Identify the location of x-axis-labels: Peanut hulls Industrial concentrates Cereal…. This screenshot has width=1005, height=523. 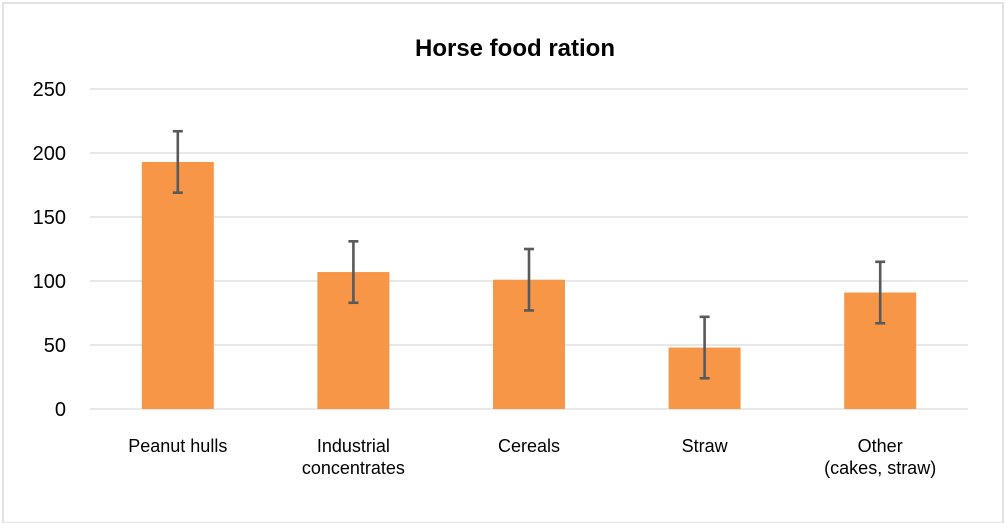
(532, 457).